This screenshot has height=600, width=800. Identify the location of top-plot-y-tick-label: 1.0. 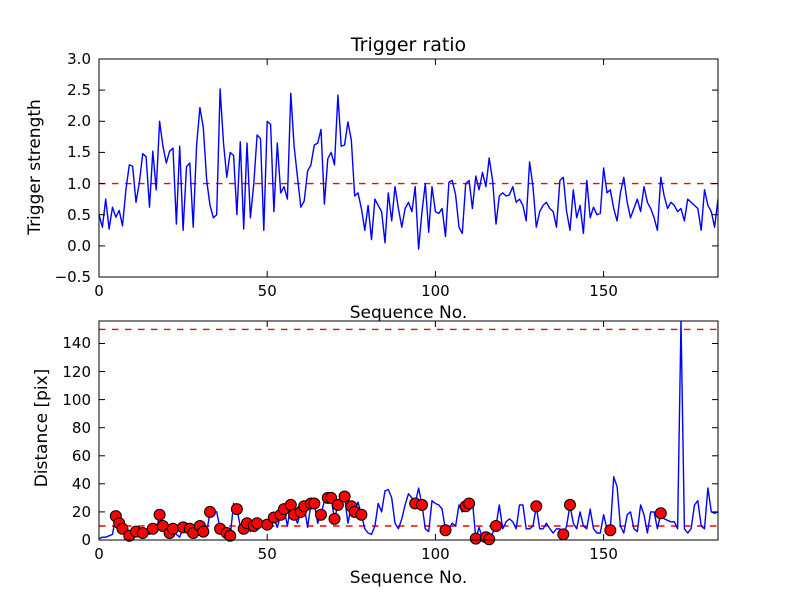
(79, 183).